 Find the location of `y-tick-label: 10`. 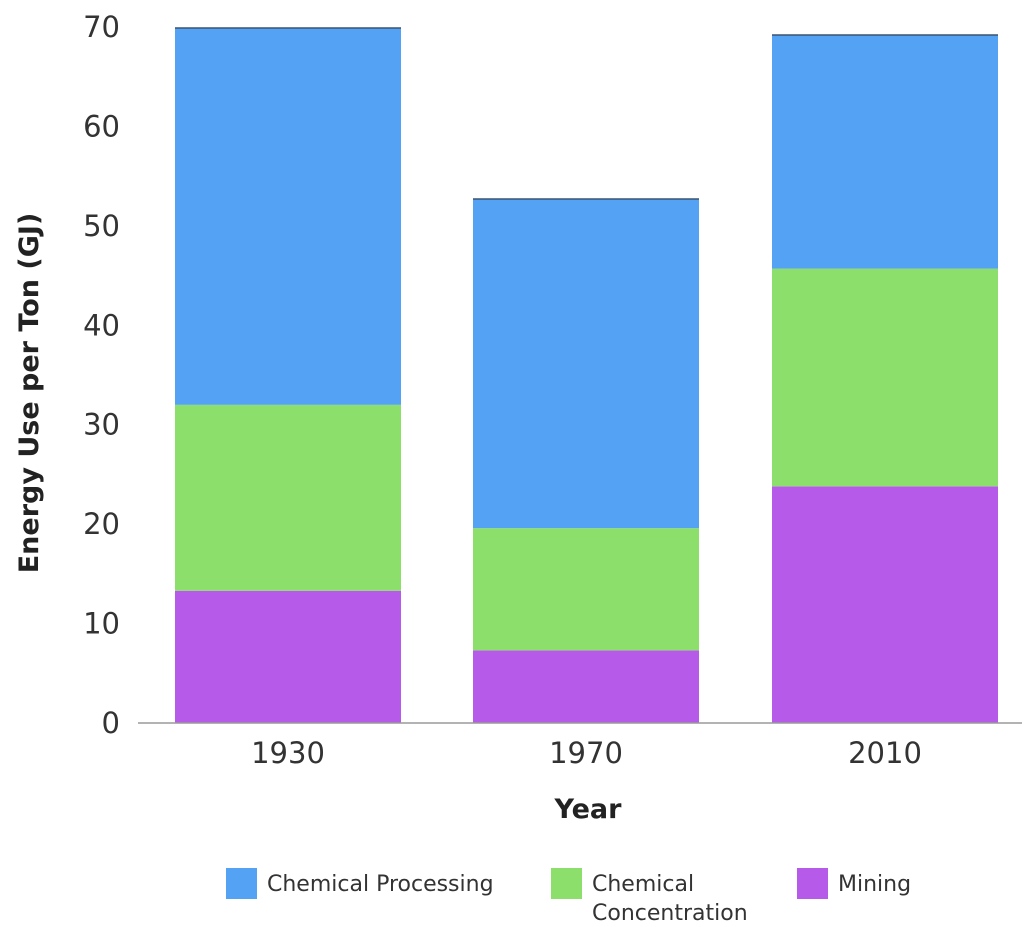

y-tick-label: 10 is located at coordinates (101, 624).